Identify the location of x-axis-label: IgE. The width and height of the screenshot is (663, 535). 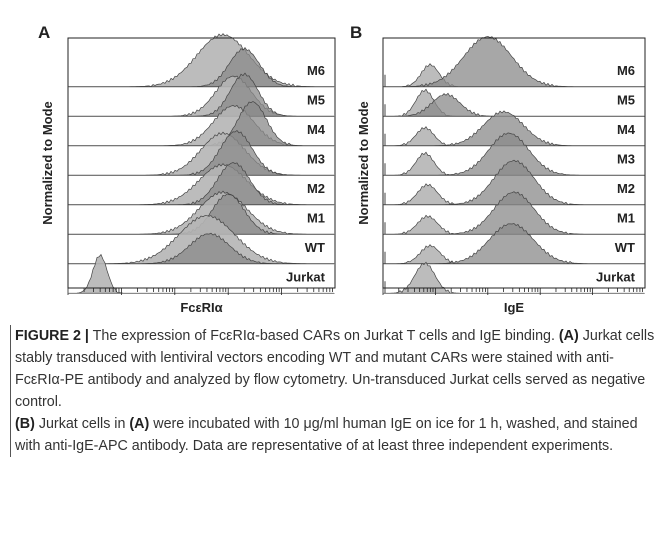
(514, 307).